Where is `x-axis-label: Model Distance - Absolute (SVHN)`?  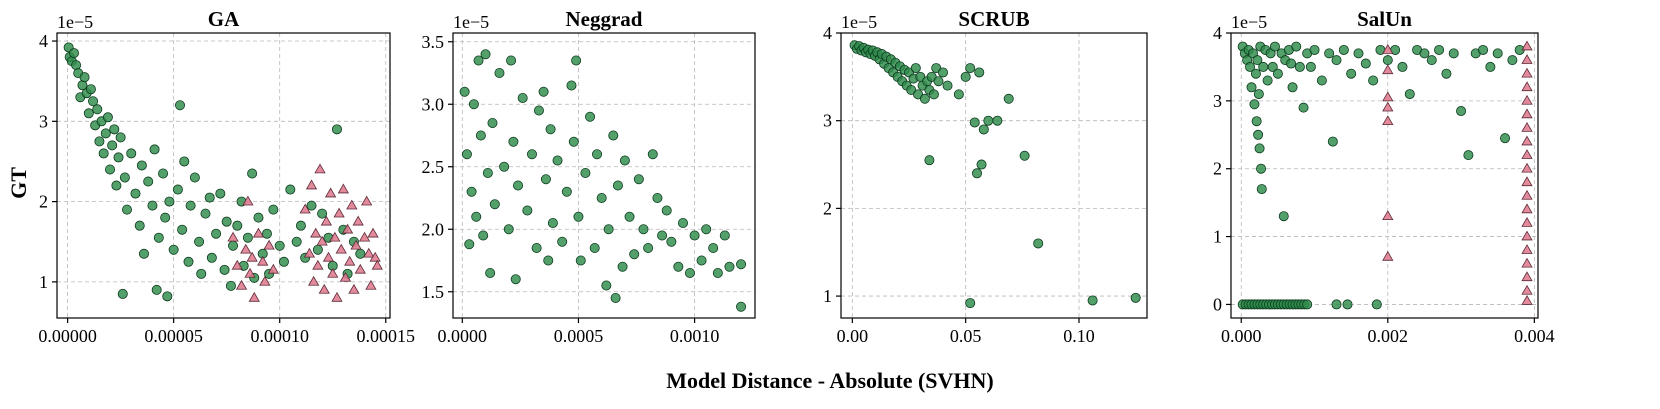
x-axis-label: Model Distance - Absolute (SVHN) is located at coordinates (830, 380).